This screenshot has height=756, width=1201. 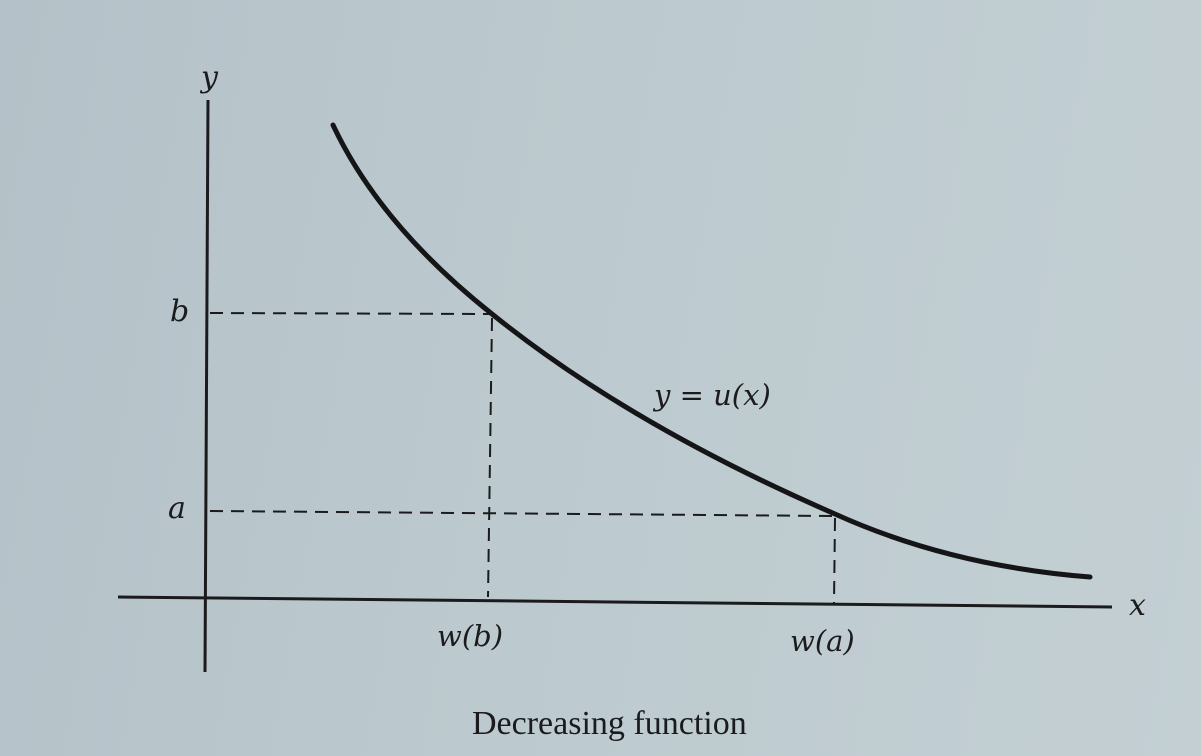 What do you see at coordinates (490, 457) in the screenshot?
I see `w-b-vertical-guide` at bounding box center [490, 457].